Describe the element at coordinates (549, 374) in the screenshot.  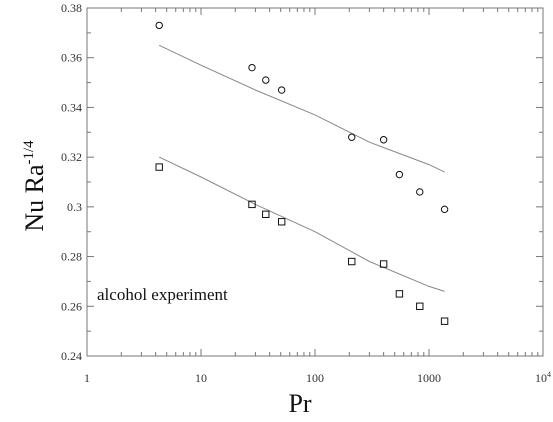
I see `x-tick-exponent: 4` at that location.